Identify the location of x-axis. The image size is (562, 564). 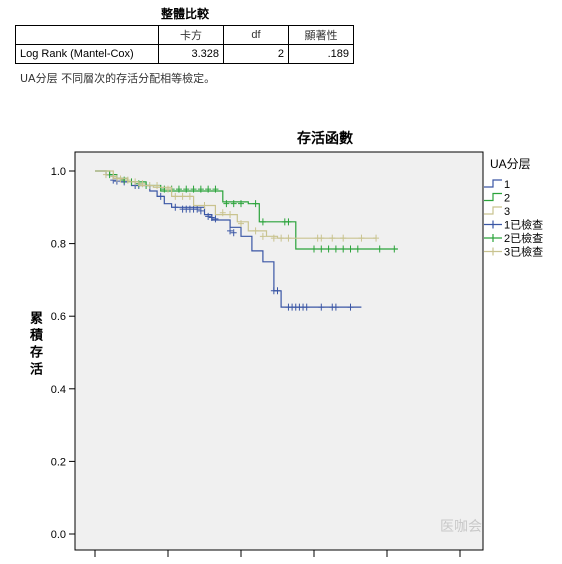
(277, 553).